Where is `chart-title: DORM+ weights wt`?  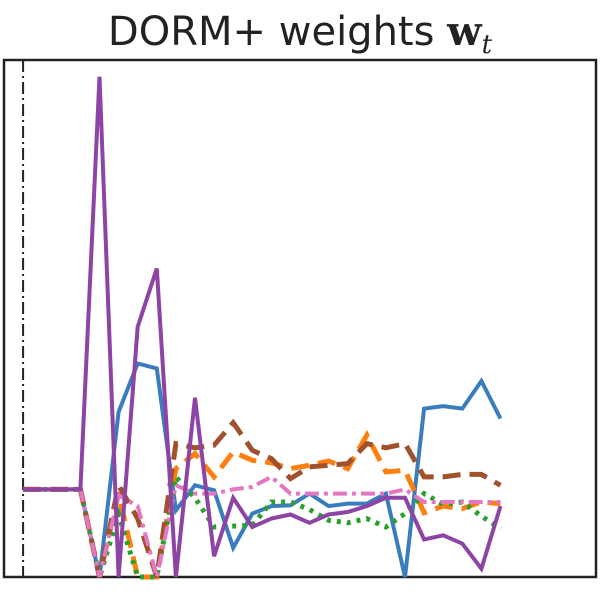
chart-title: DORM+ weights wt is located at coordinates (300, 38).